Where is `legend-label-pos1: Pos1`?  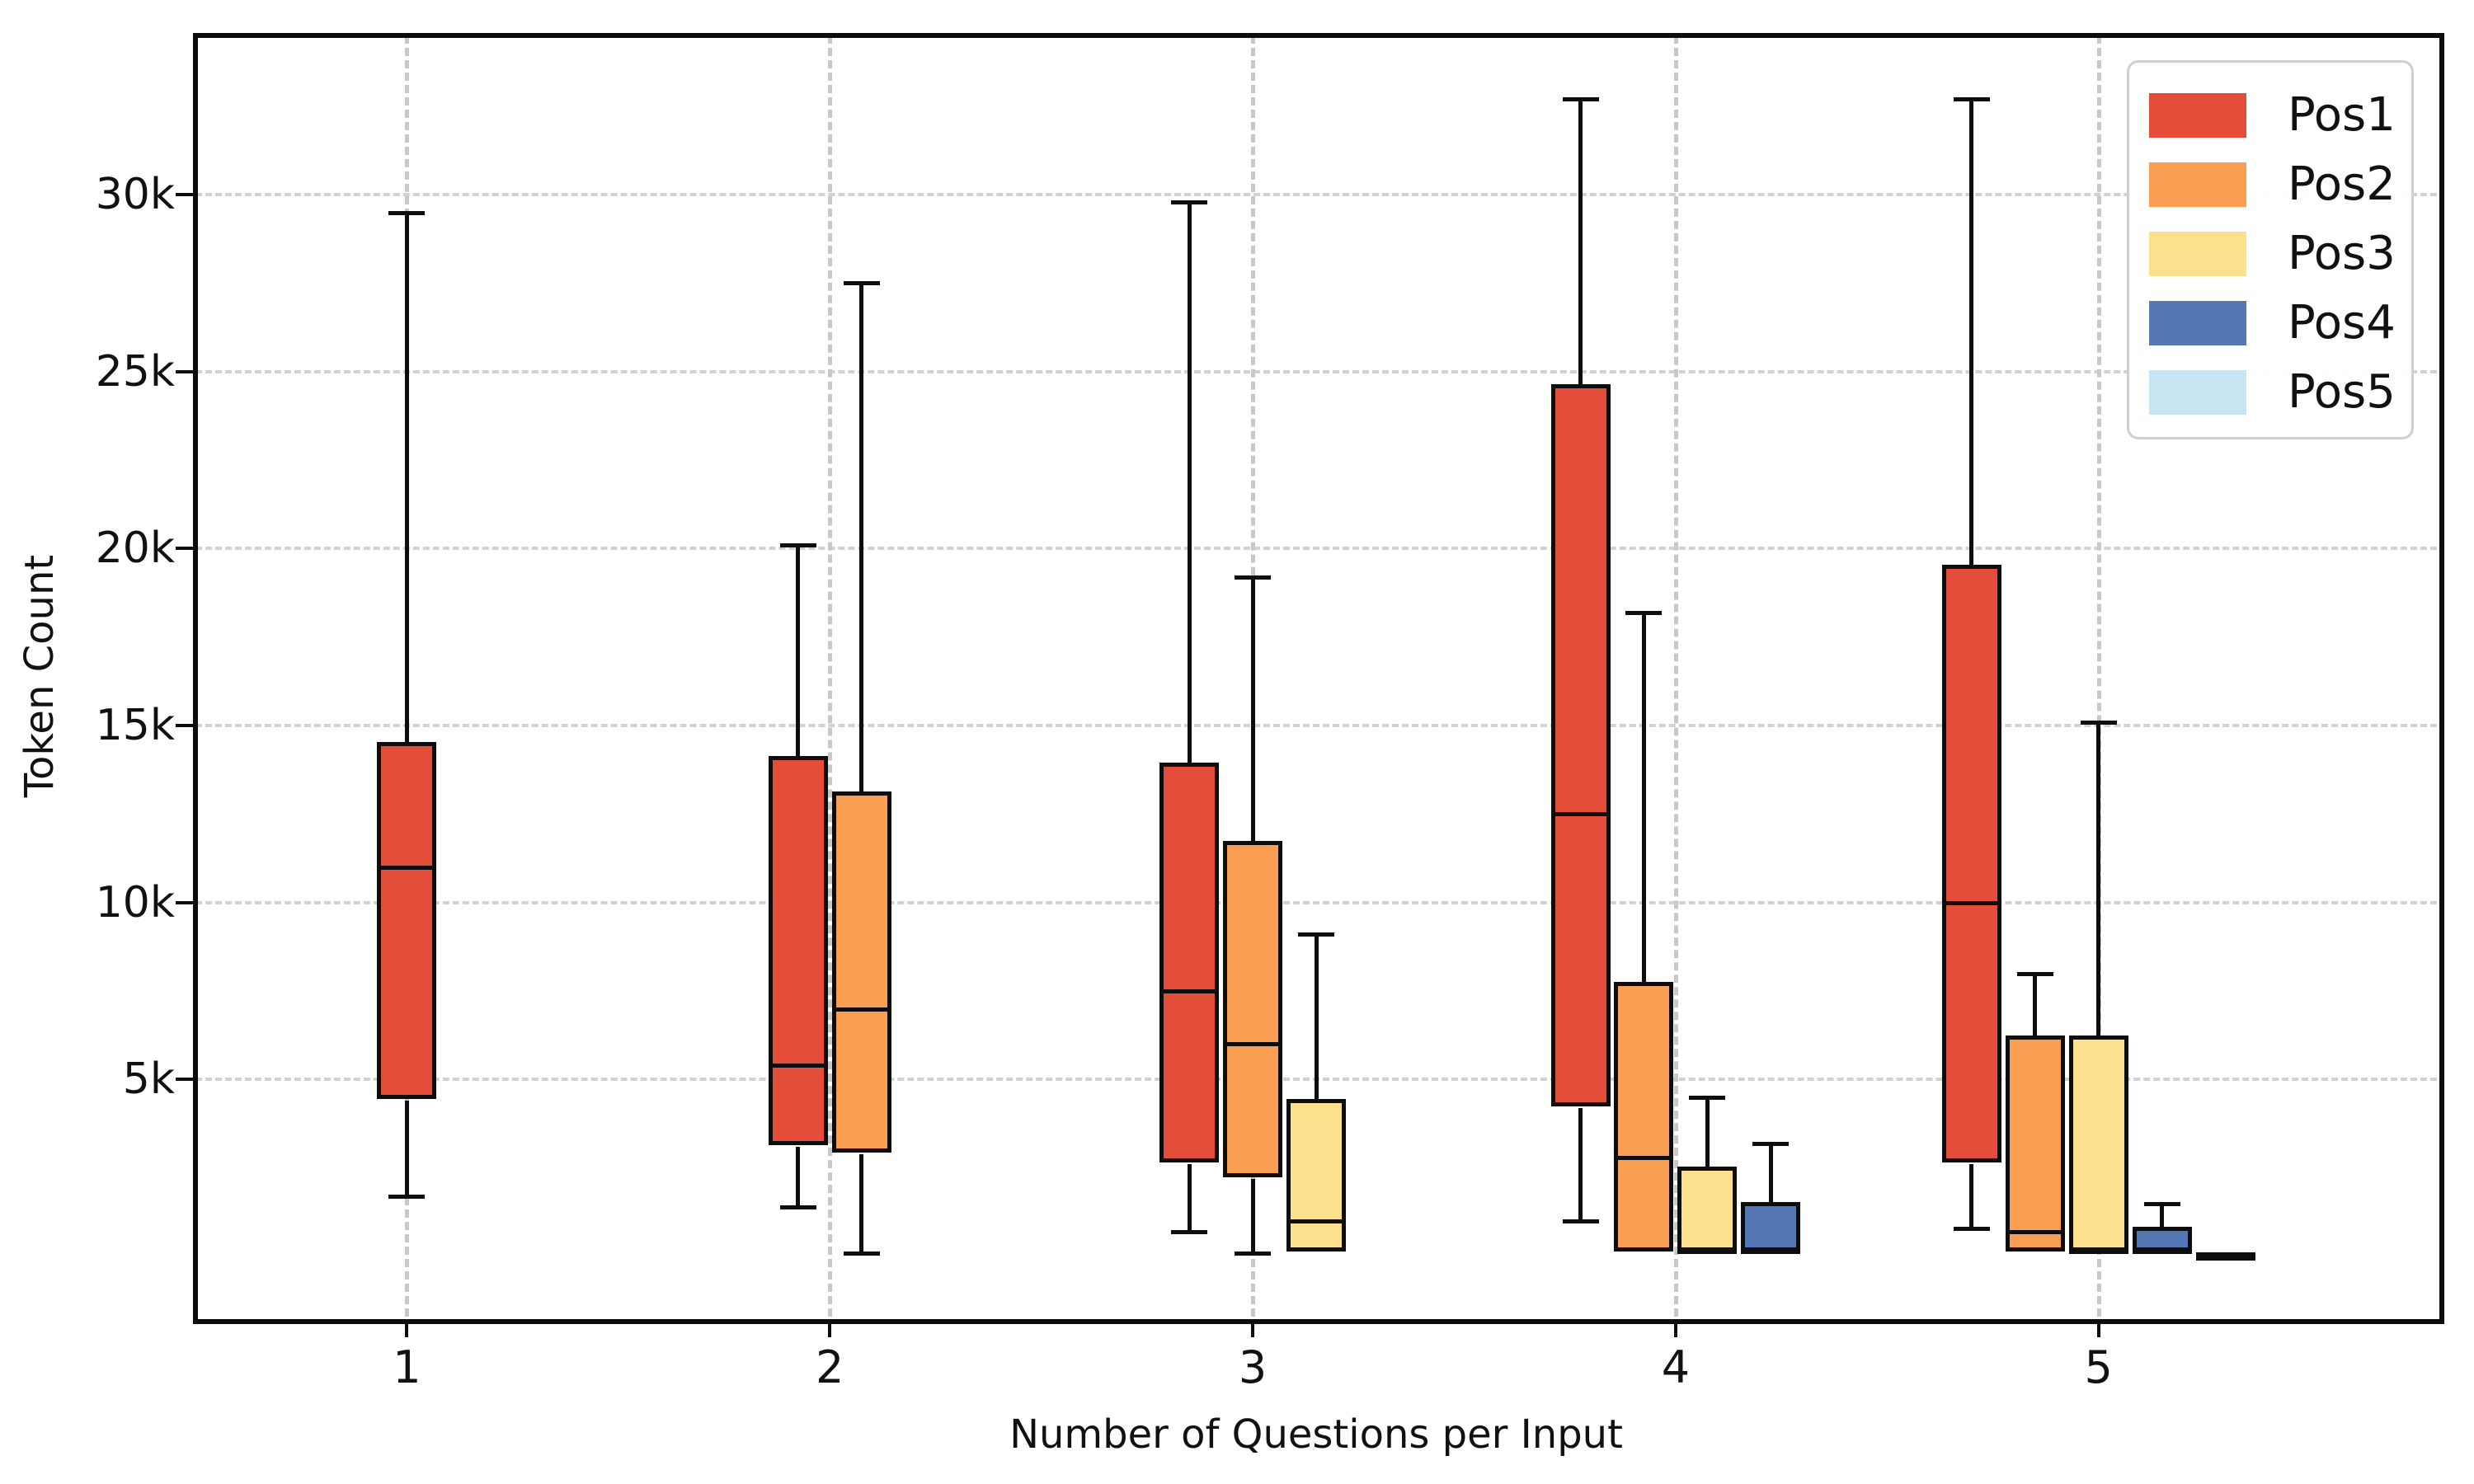 legend-label-pos1: Pos1 is located at coordinates (2342, 115).